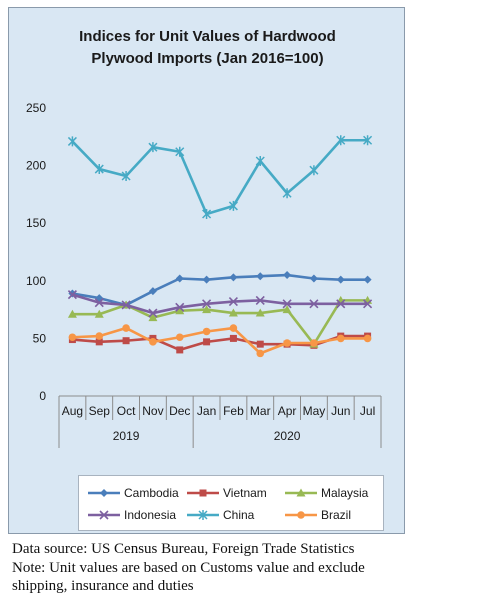 This screenshot has width=478, height=610. What do you see at coordinates (36, 223) in the screenshot?
I see `y-tick-label: 150` at bounding box center [36, 223].